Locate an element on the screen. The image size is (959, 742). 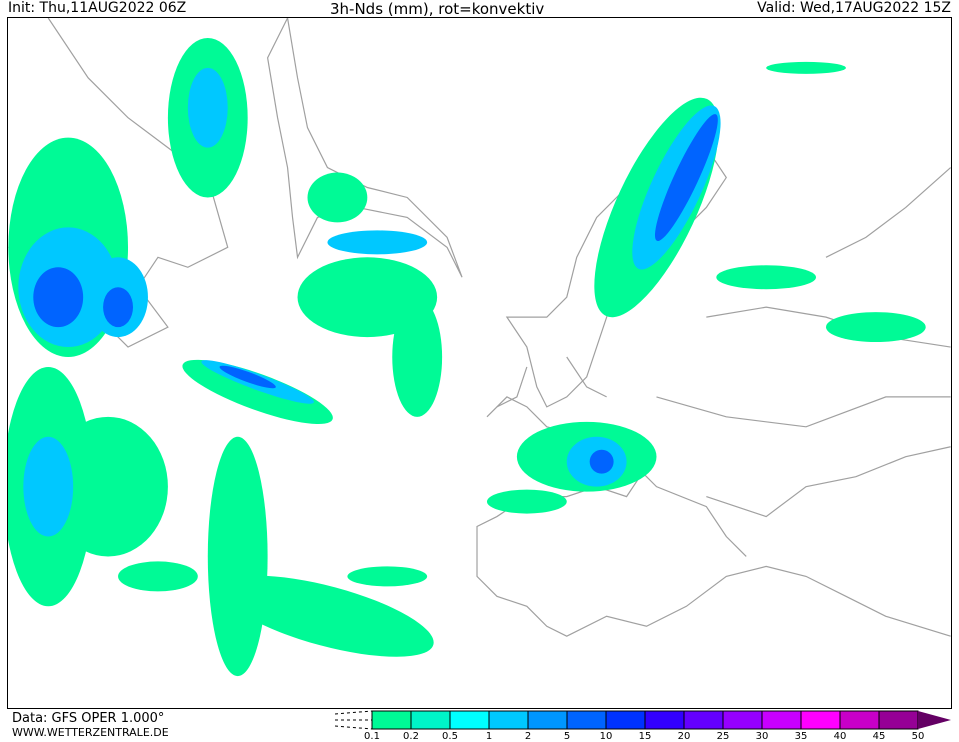
legend-label: 0.1 is located at coordinates (372, 736).